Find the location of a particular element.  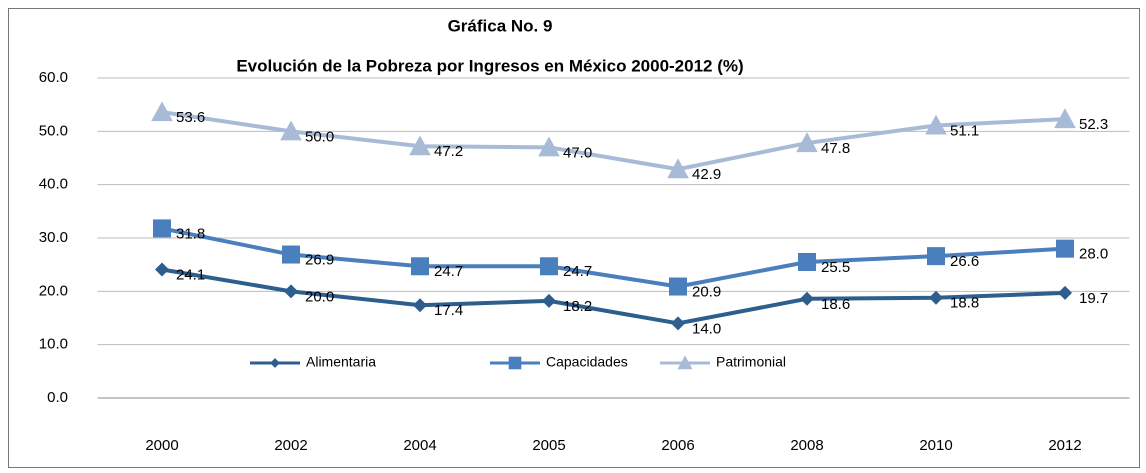

data-label: 31.8 is located at coordinates (190, 233).